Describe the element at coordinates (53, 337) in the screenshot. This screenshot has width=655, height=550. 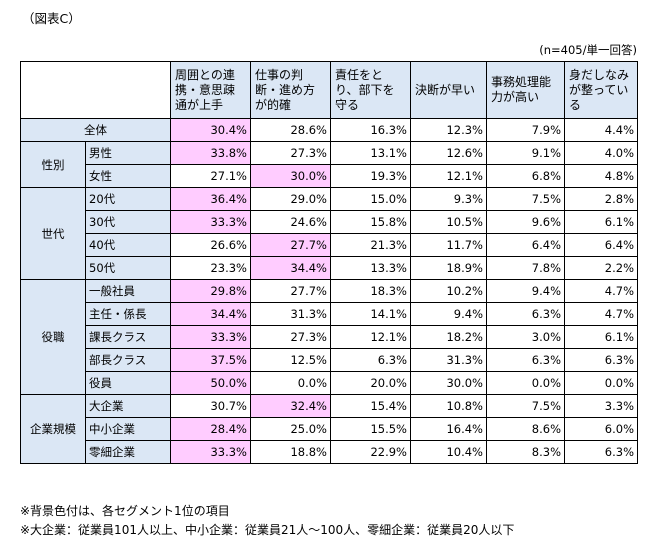
I see `group-label: 役職` at that location.